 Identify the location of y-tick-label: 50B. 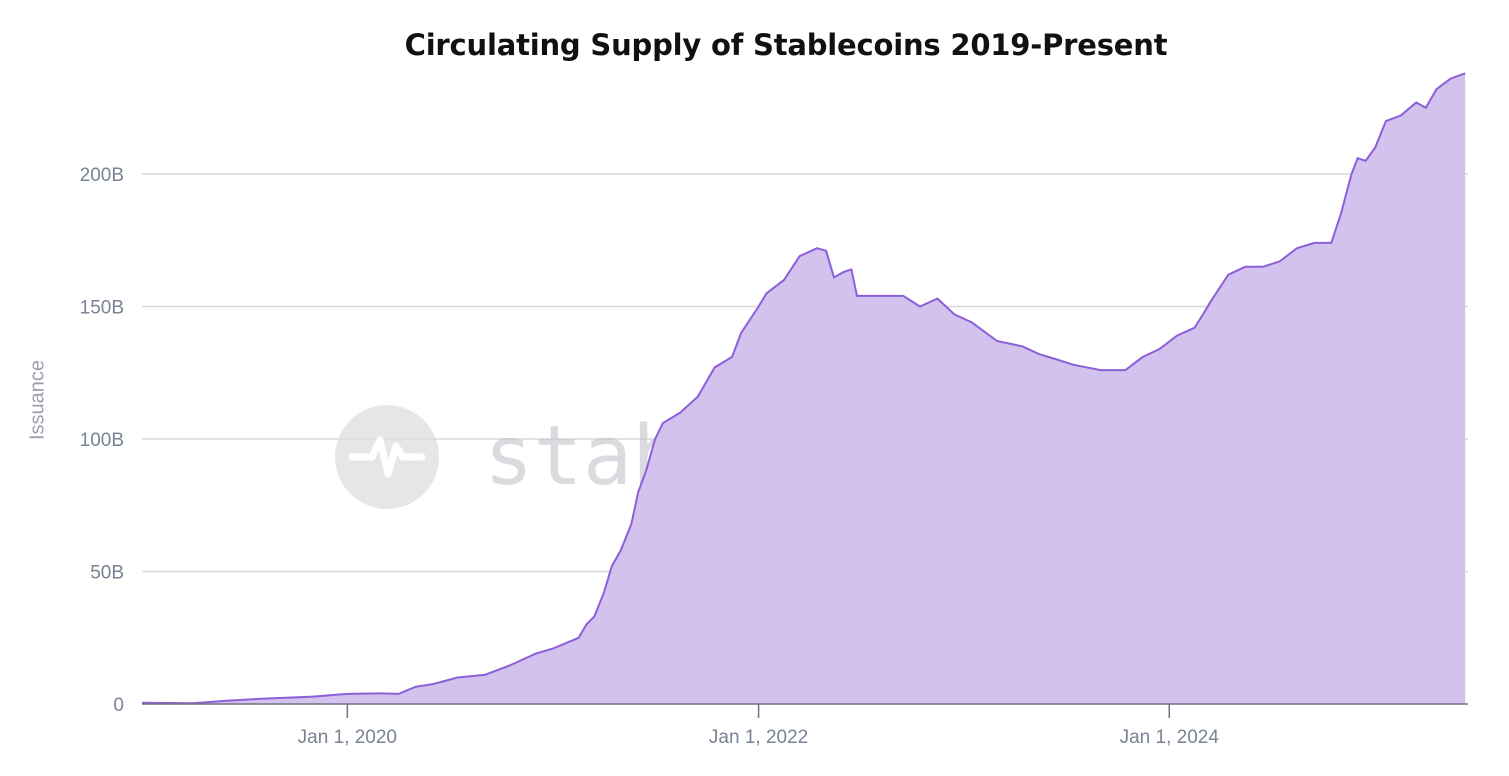
(107, 573).